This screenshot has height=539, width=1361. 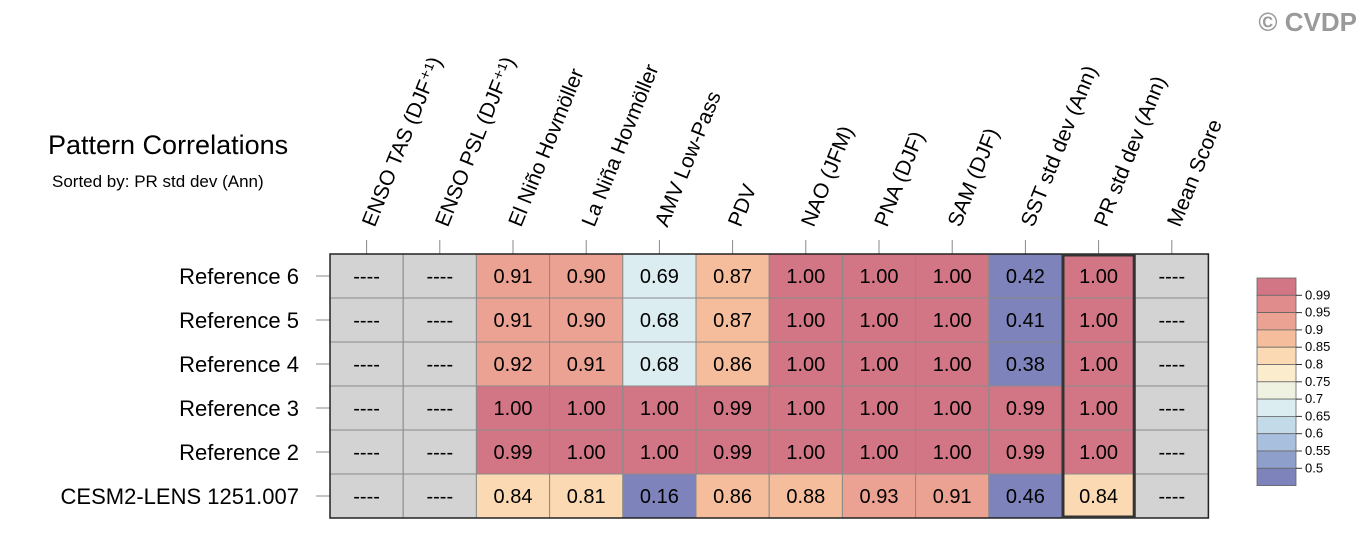 What do you see at coordinates (1307, 22) in the screenshot?
I see `cvdp-watermark: © CVDP` at bounding box center [1307, 22].